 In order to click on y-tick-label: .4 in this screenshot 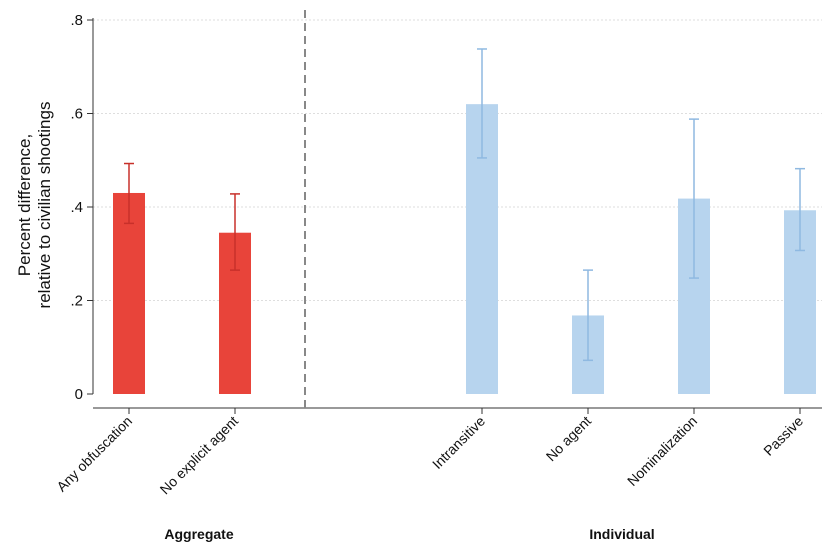, I will do `click(76, 207)`.